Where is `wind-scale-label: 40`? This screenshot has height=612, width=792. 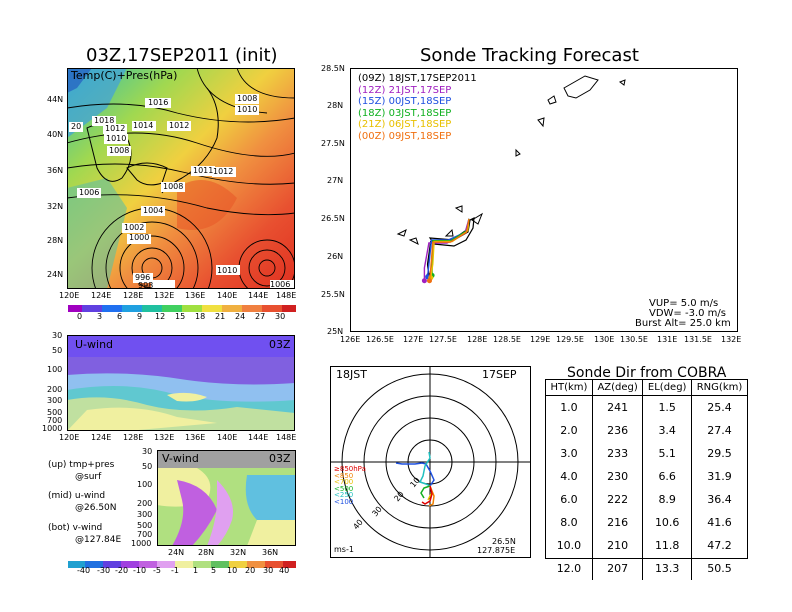
wind-scale-label: 40 is located at coordinates (284, 570).